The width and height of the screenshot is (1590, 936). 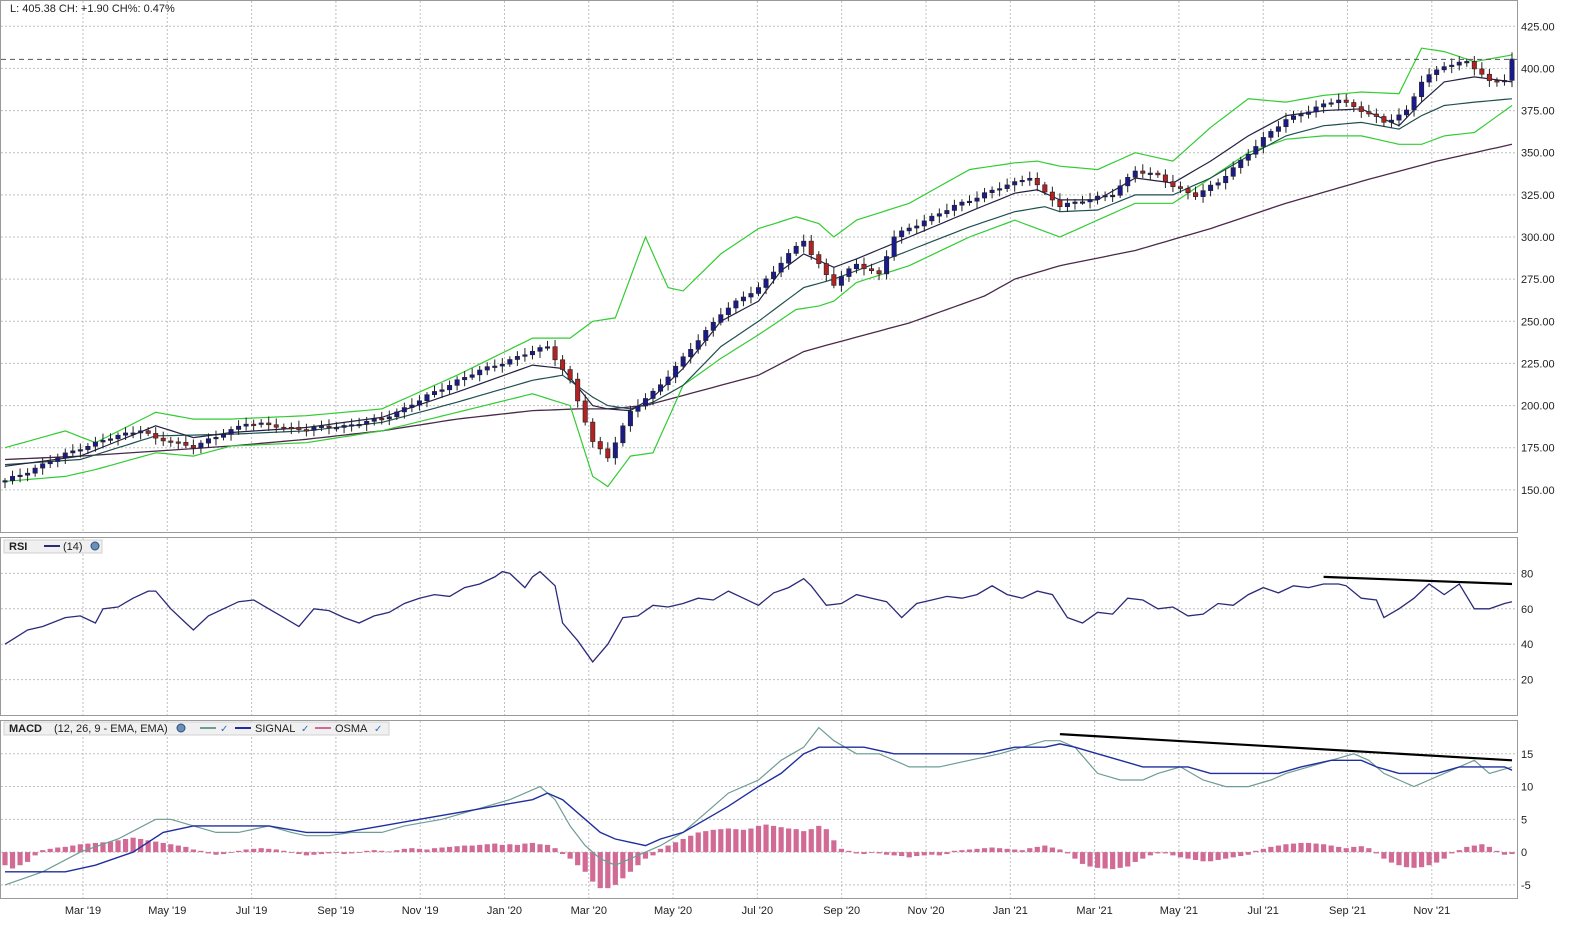 What do you see at coordinates (1179, 911) in the screenshot?
I see `x-tick-label: May '21` at bounding box center [1179, 911].